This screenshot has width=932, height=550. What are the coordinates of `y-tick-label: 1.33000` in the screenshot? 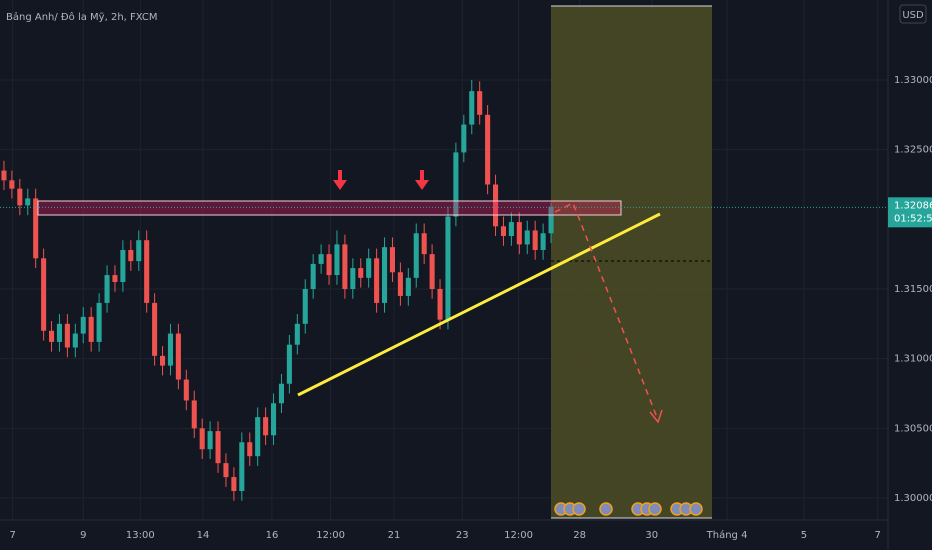 It's located at (913, 80).